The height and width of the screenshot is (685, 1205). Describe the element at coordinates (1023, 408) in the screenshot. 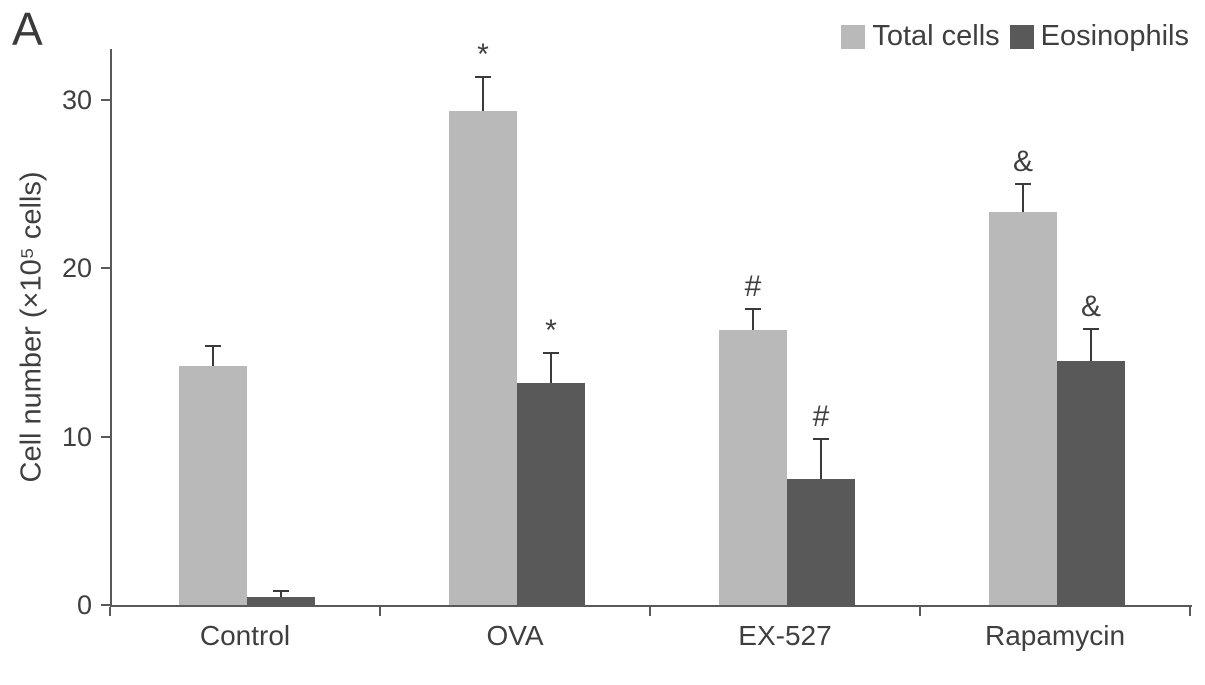

I see `bar-total-cells-rapamycin` at that location.